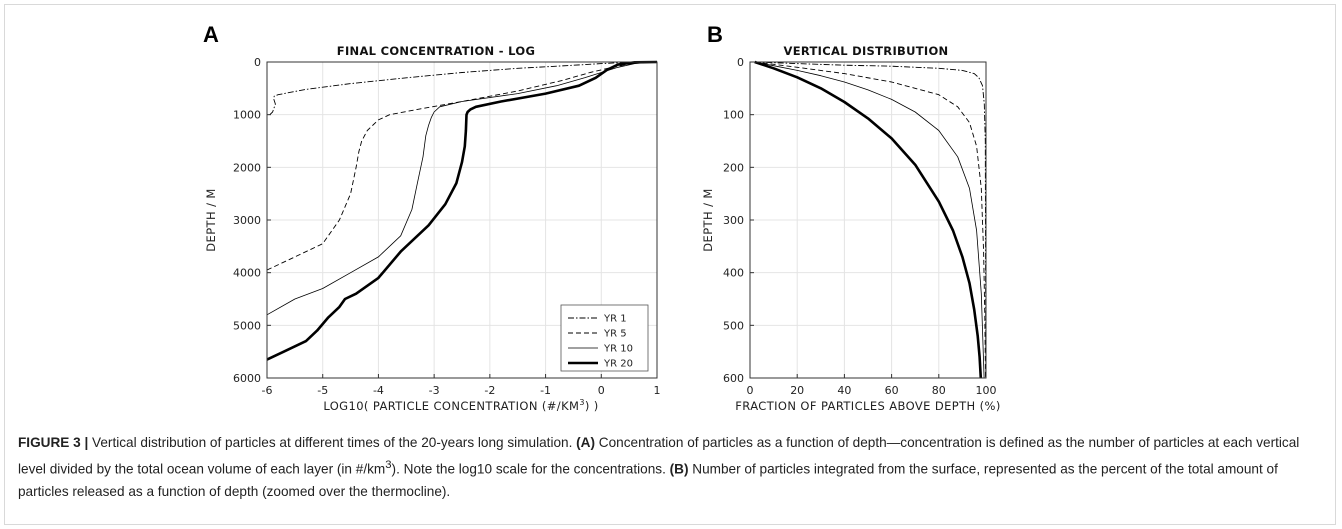 Image resolution: width=1342 pixels, height=529 pixels. Describe the element at coordinates (618, 349) in the screenshot. I see `legend-label: YR 10` at that location.